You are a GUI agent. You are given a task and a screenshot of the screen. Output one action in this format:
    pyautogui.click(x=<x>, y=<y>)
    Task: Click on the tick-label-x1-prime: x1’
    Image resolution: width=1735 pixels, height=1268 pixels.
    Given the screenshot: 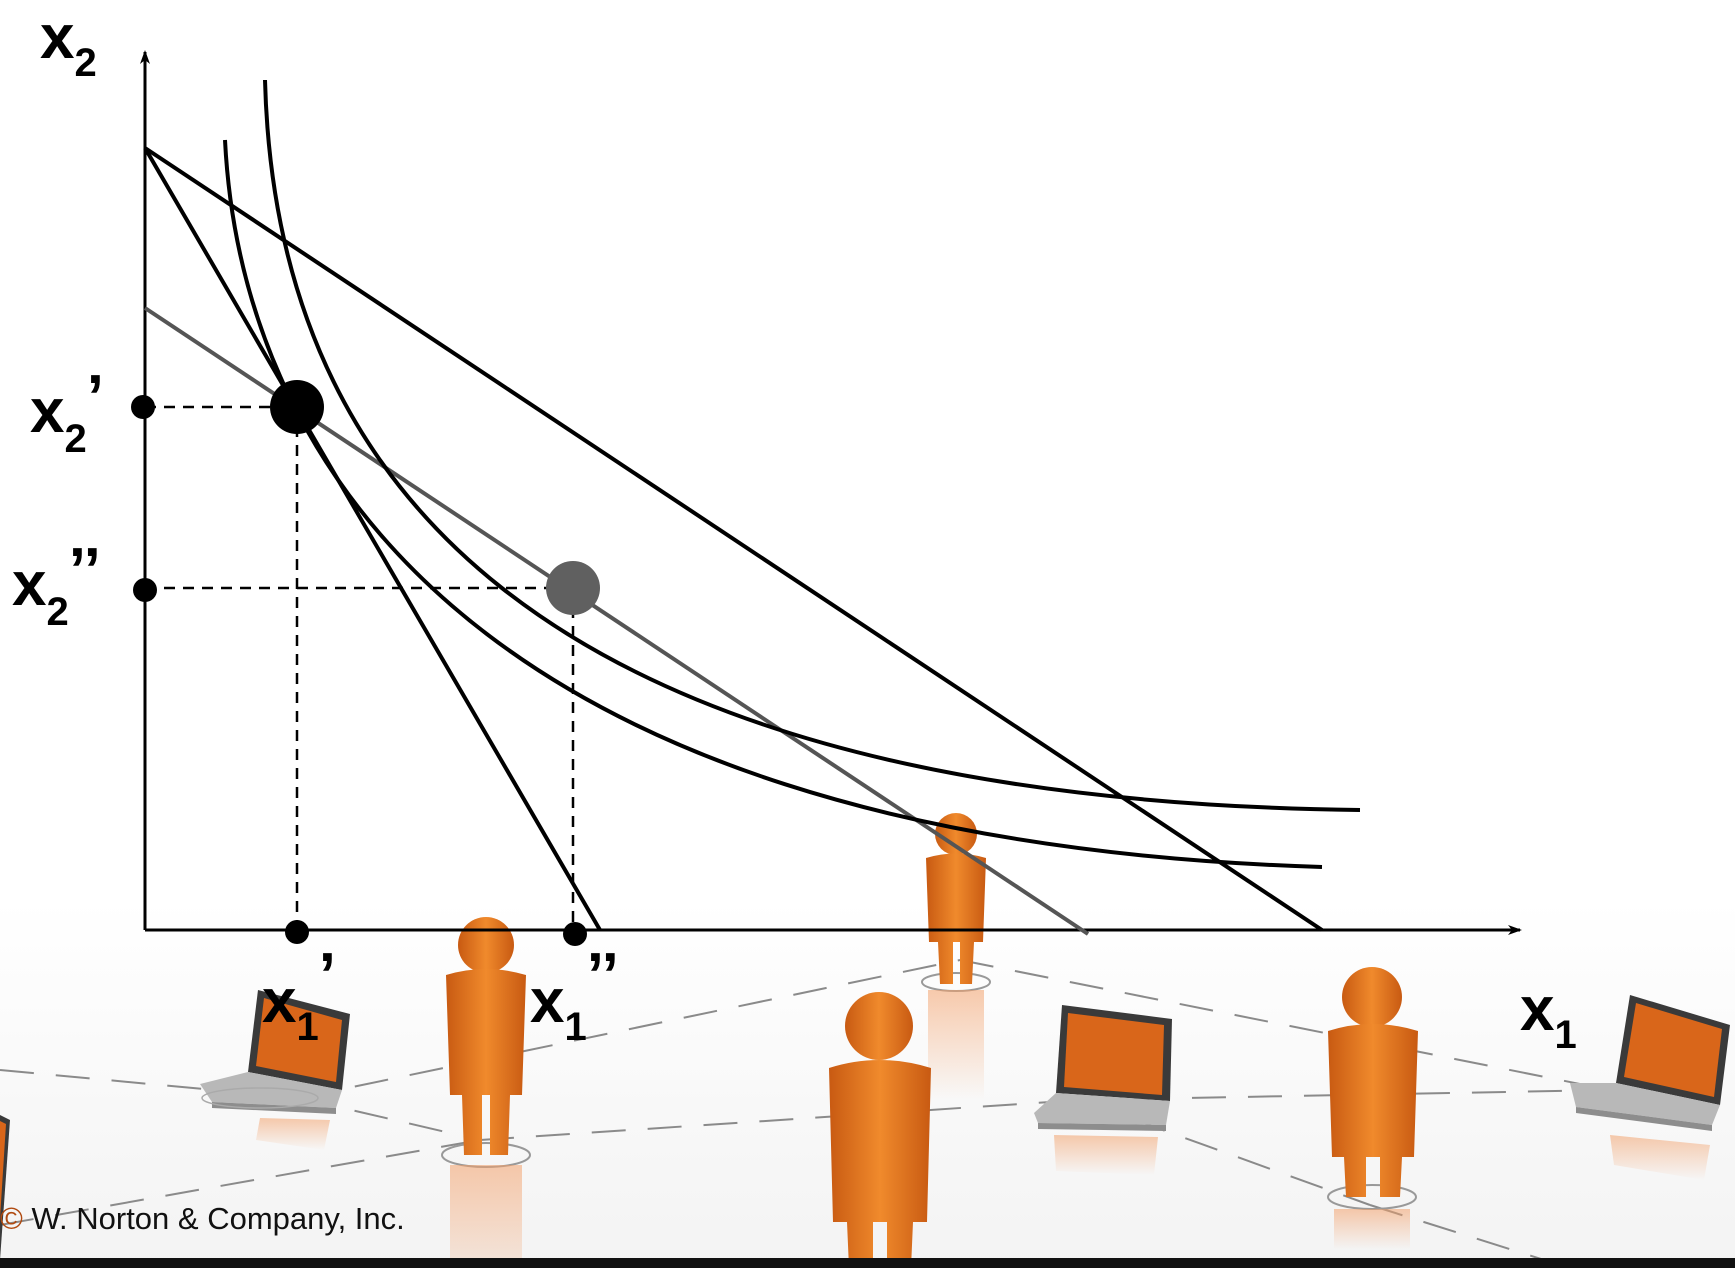 What is the action you would take?
    pyautogui.click(x=299, y=995)
    